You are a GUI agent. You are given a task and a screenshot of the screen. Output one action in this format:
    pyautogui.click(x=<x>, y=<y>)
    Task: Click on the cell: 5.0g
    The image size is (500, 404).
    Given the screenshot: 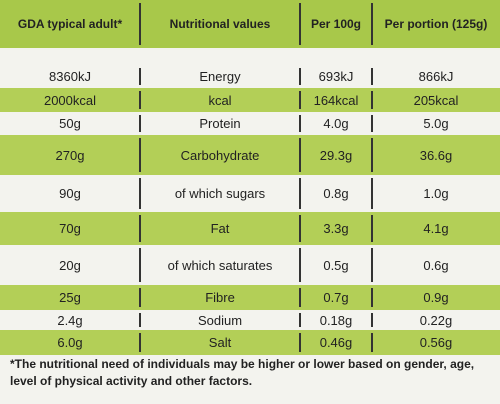 What is the action you would take?
    pyautogui.click(x=436, y=123)
    